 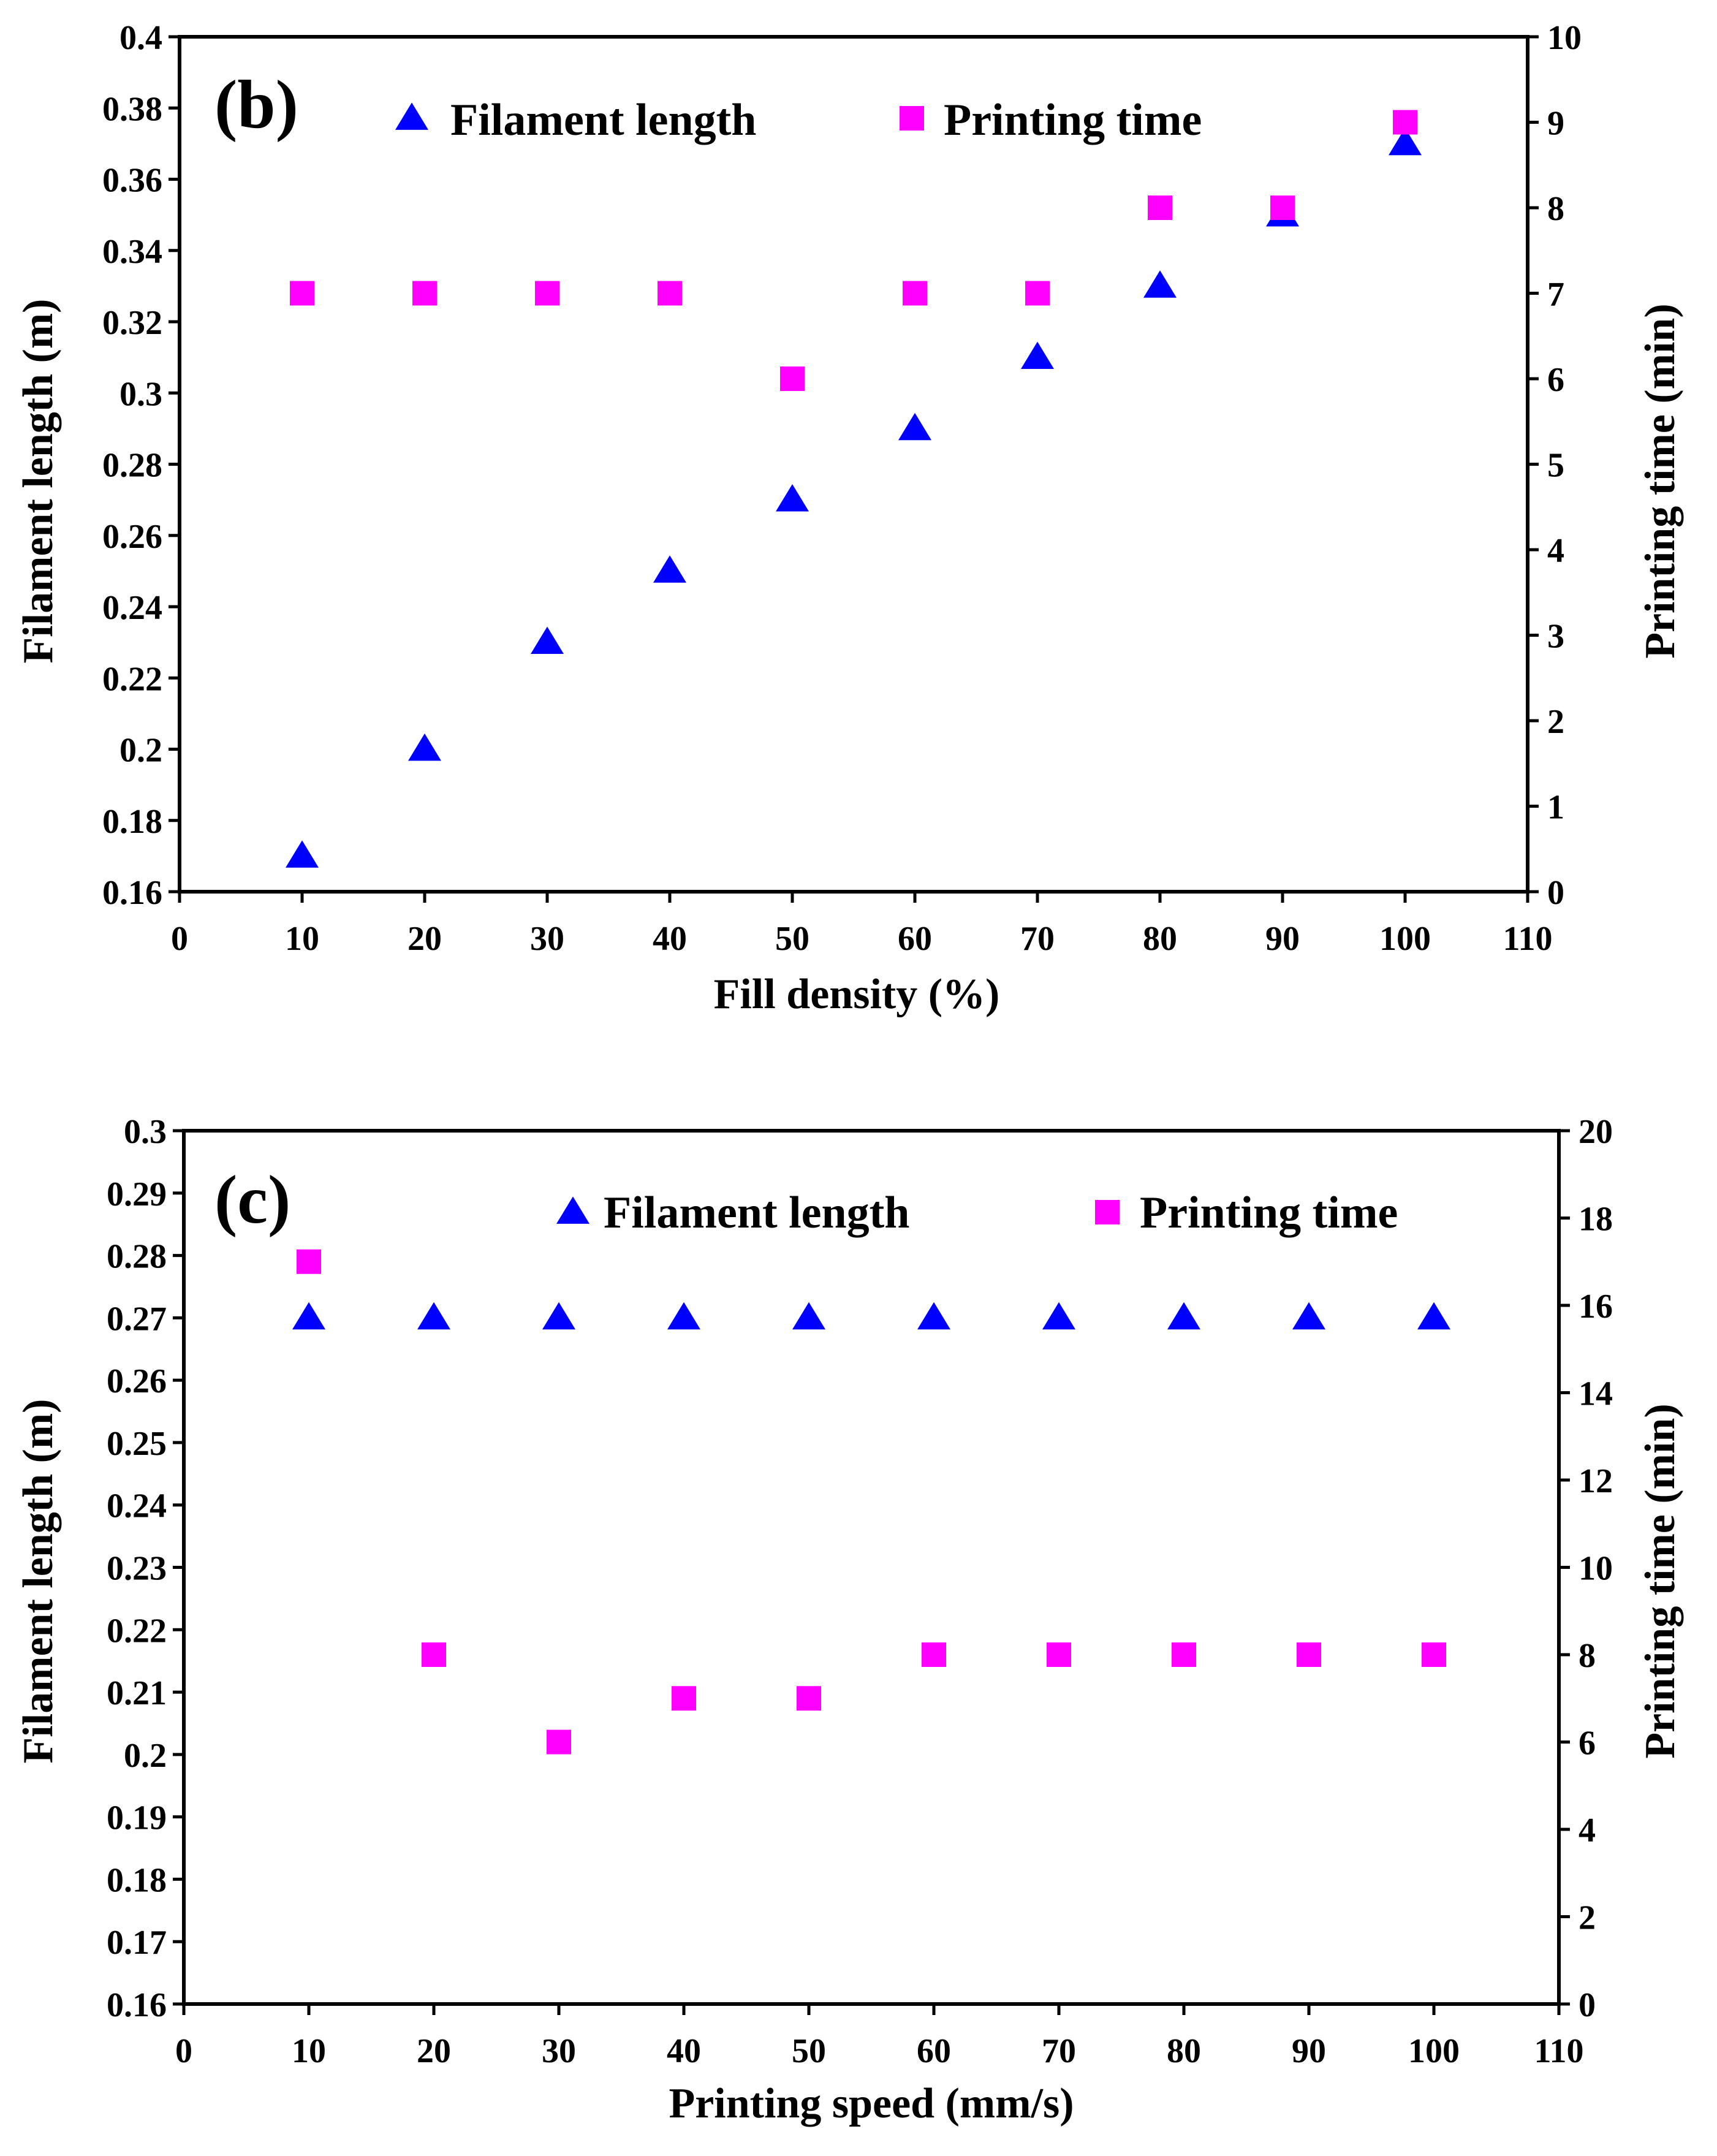 I want to click on y-left-tick-label: 0.25, so click(x=137, y=1444).